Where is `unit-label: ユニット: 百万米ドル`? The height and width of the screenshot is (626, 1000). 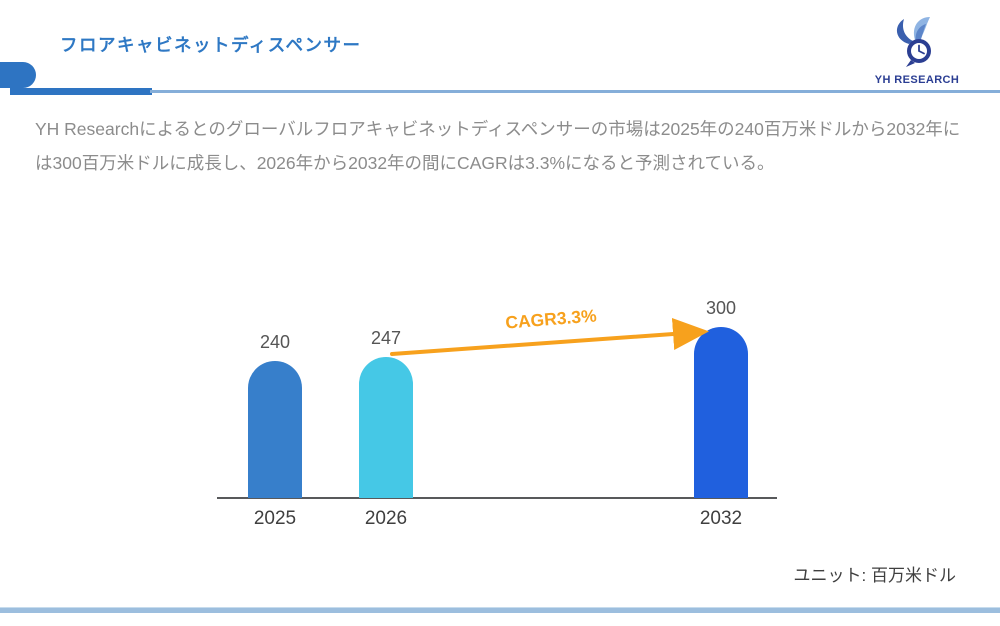 unit-label: ユニット: 百万米ドル is located at coordinates (874, 575).